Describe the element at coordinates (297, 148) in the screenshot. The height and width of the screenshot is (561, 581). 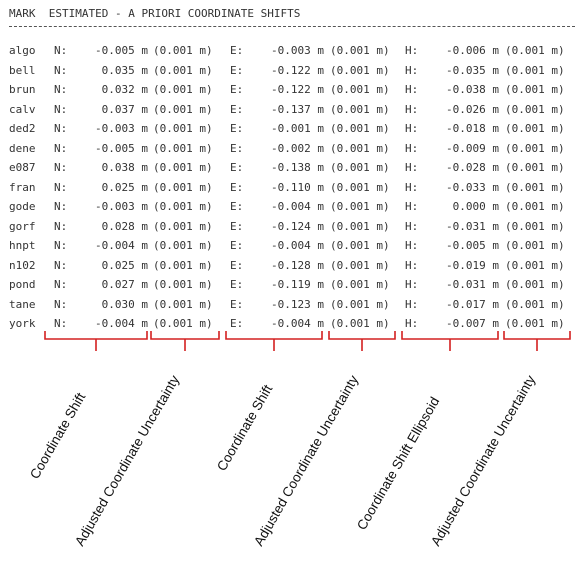
I see `e-shift-cell: -0.002 m` at that location.